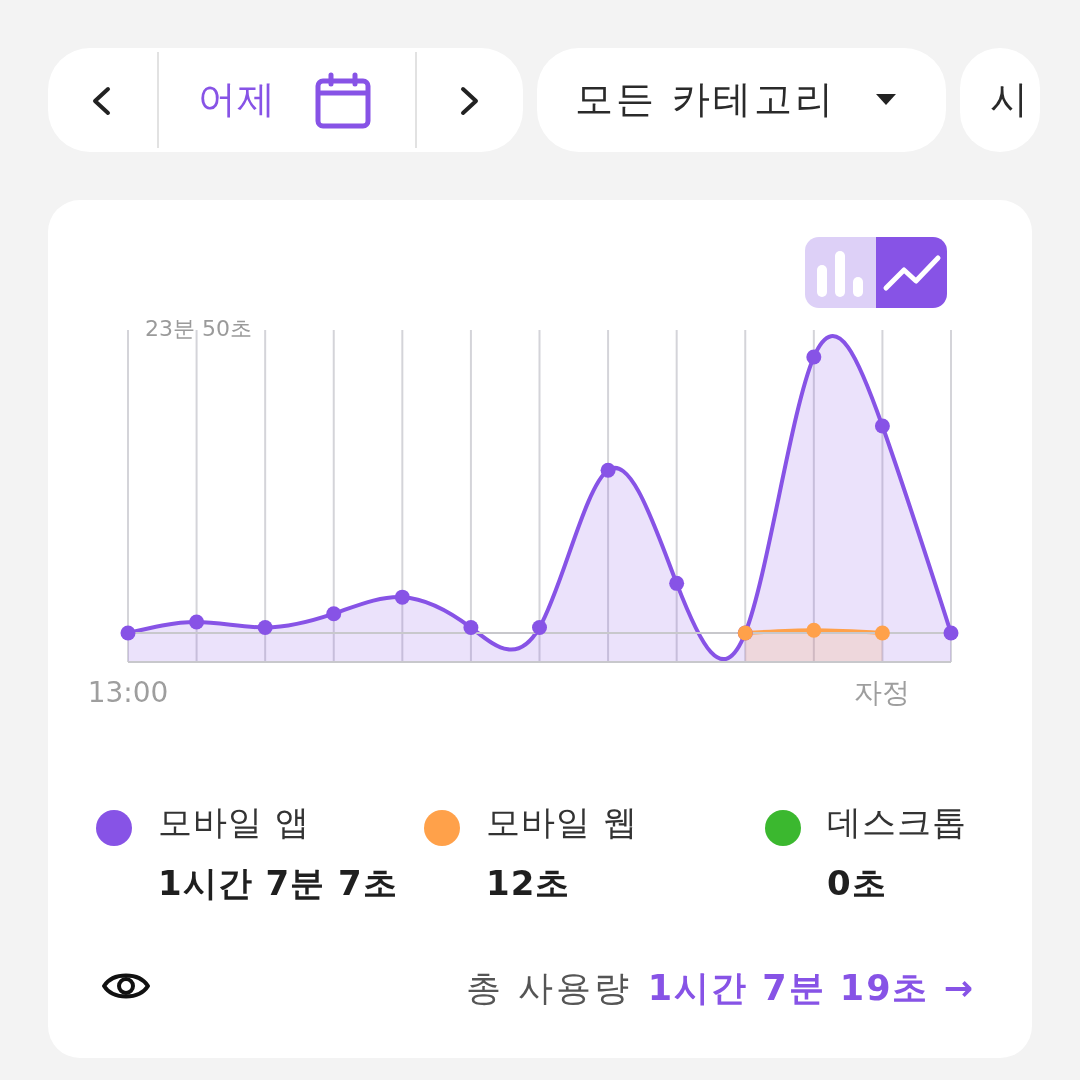 Image resolution: width=1080 pixels, height=1080 pixels. I want to click on text: 총 사용량, so click(548, 988).